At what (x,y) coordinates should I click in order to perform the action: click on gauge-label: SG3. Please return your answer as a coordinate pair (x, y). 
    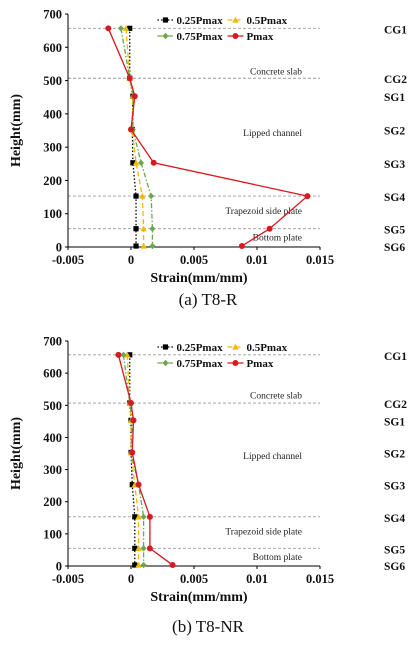
    Looking at the image, I should click on (394, 165).